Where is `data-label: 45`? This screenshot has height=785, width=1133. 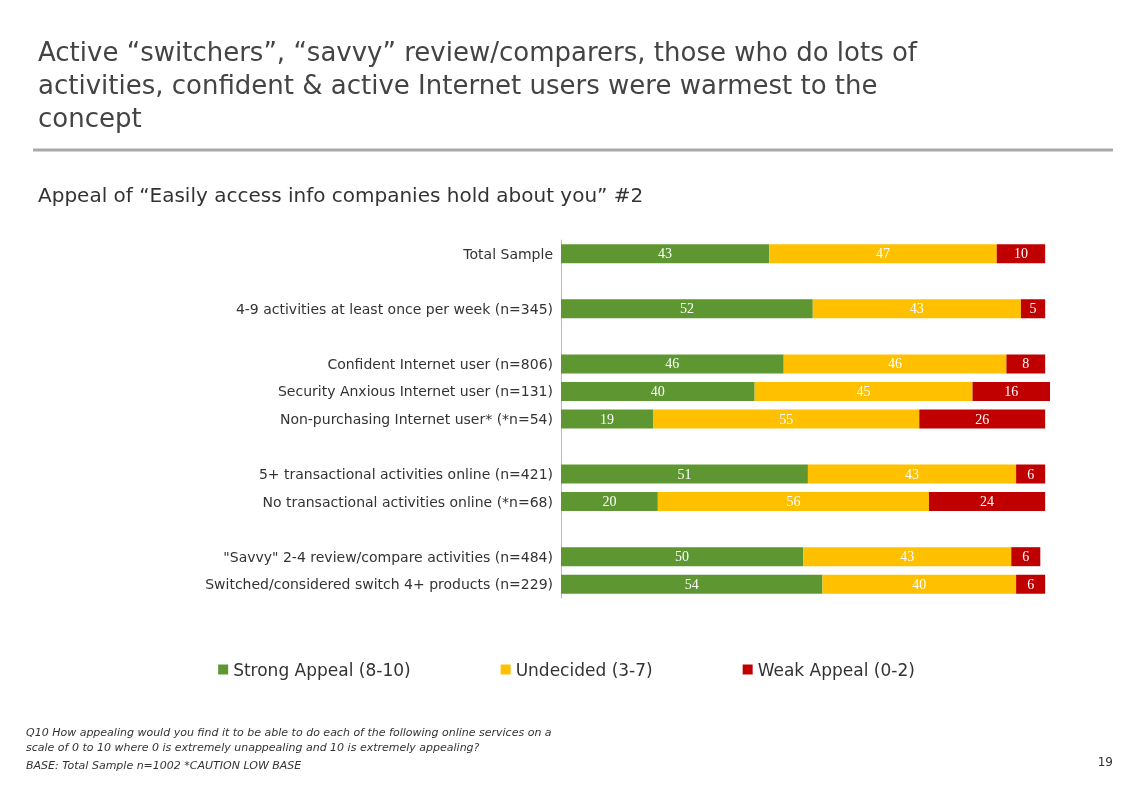 data-label: 45 is located at coordinates (863, 391).